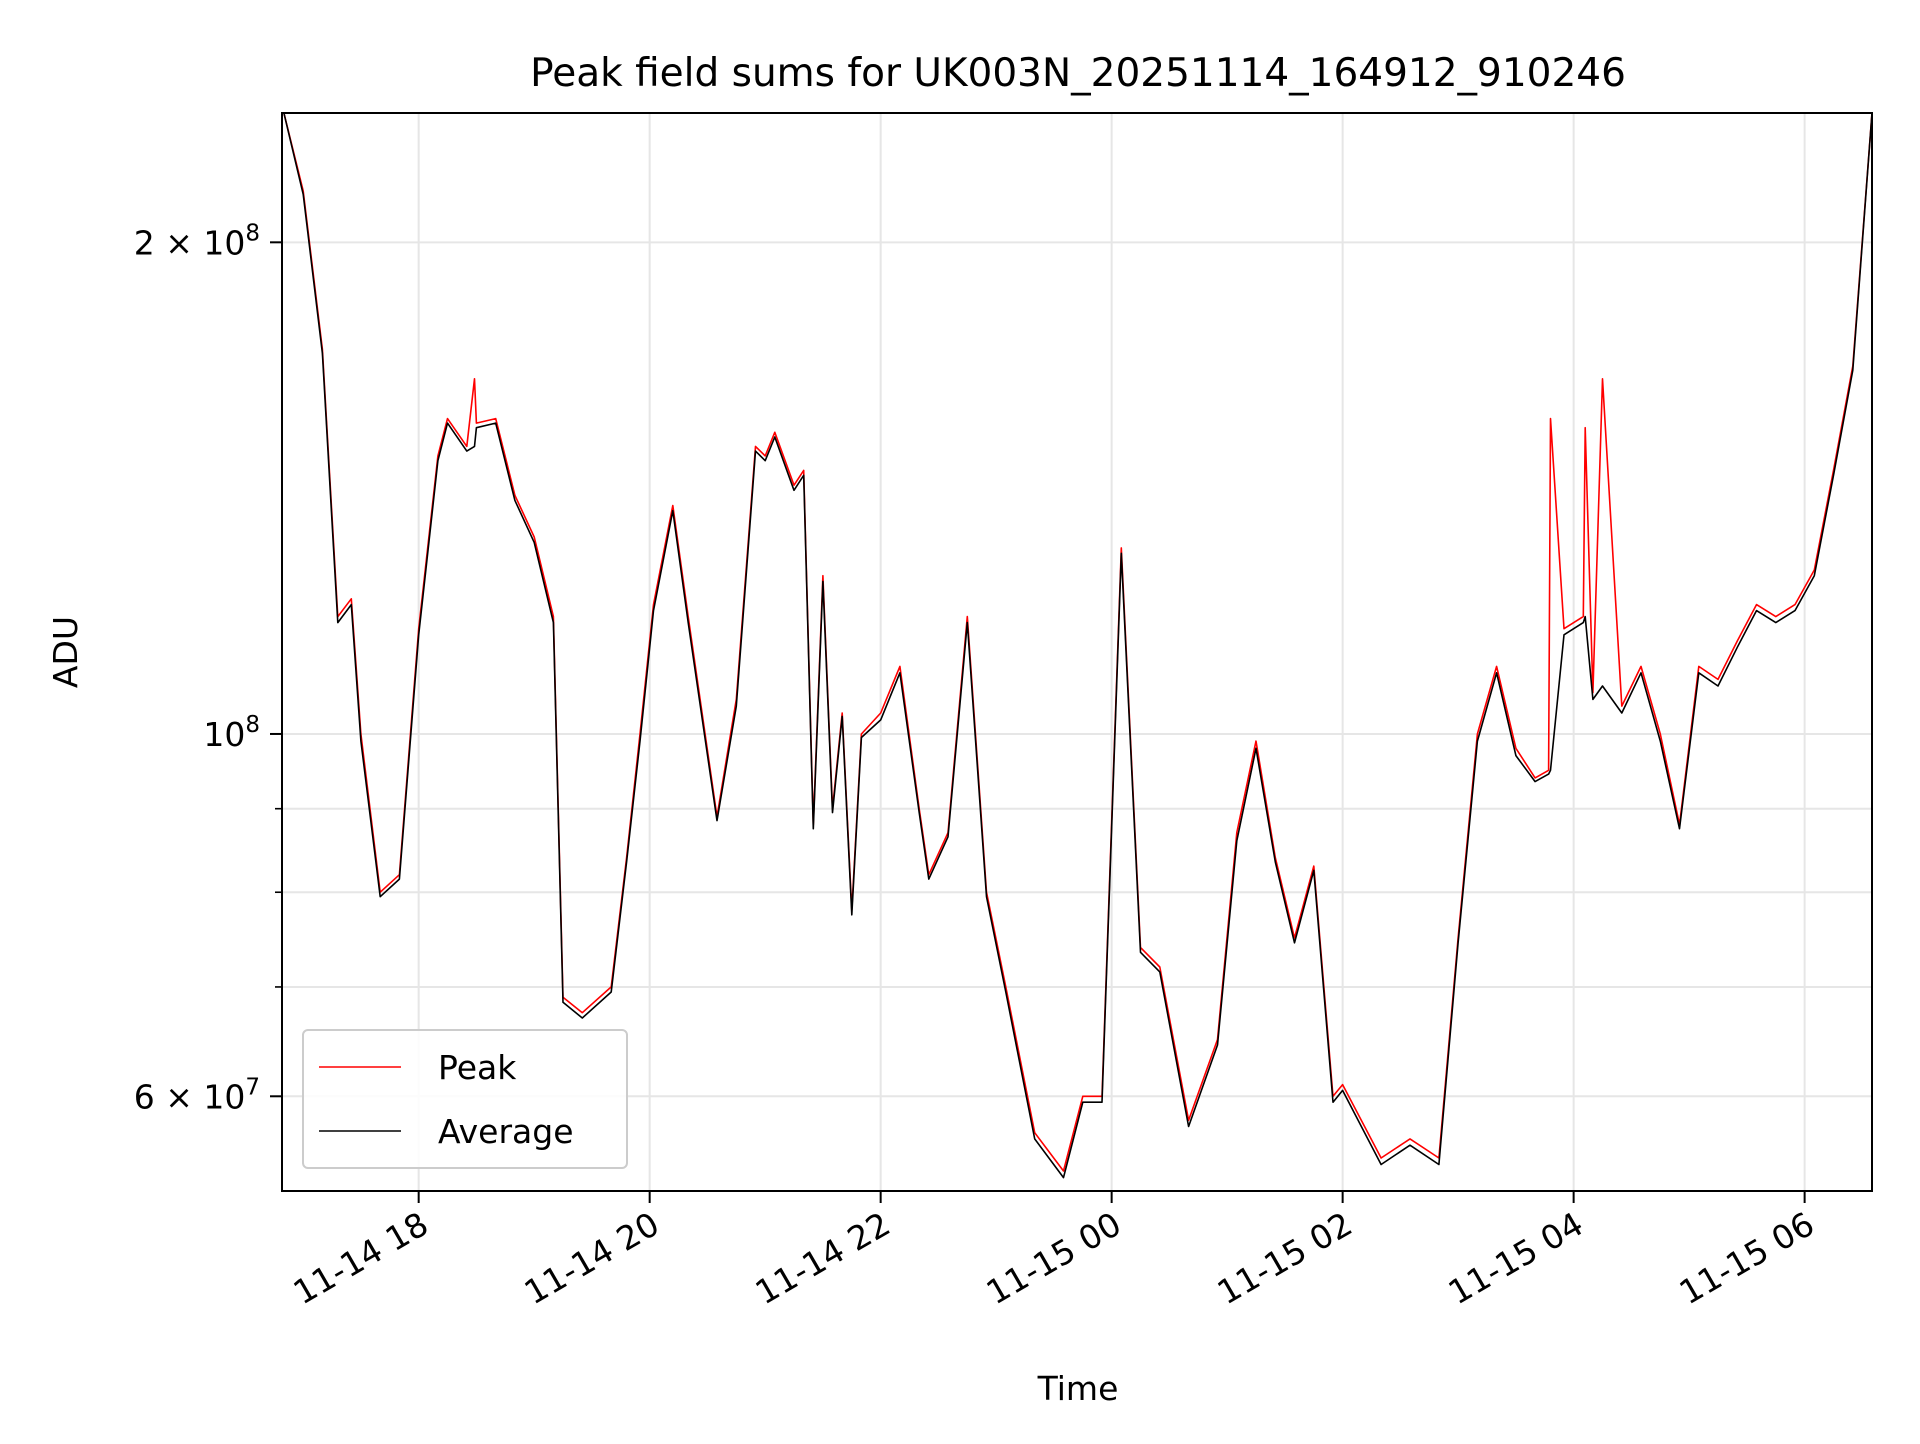 The width and height of the screenshot is (1920, 1444). I want to click on legend-label-peak: Peak, so click(477, 1067).